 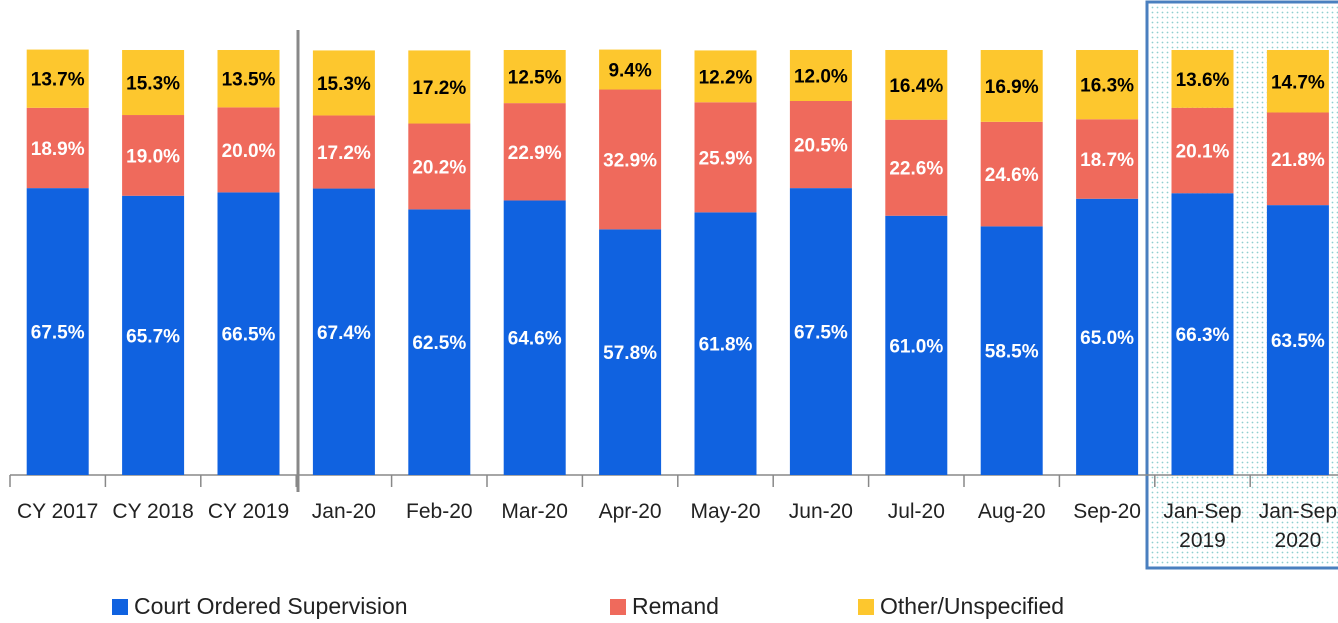 I want to click on x-tick-label: Apr-20, so click(x=630, y=511).